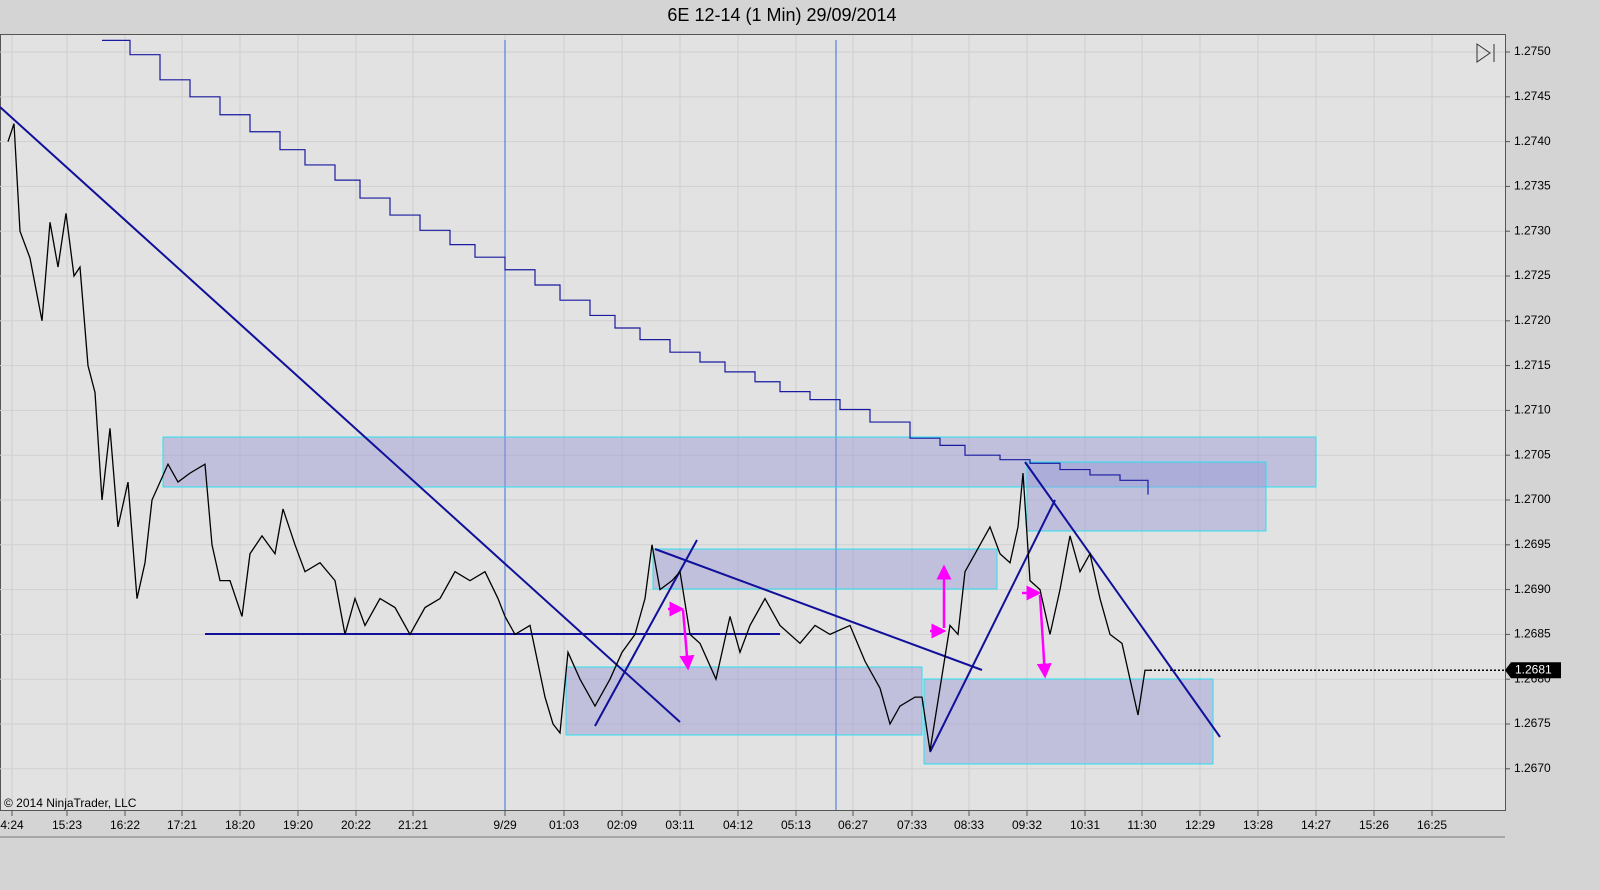  I want to click on x-tick-label: 03:11, so click(679, 825).